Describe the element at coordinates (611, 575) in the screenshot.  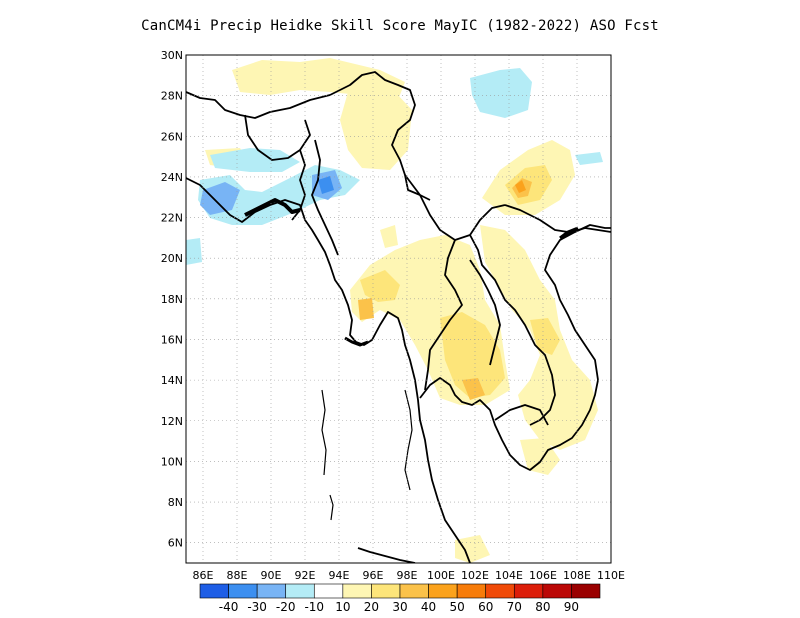
I see `lon-tick-label: 110E` at that location.